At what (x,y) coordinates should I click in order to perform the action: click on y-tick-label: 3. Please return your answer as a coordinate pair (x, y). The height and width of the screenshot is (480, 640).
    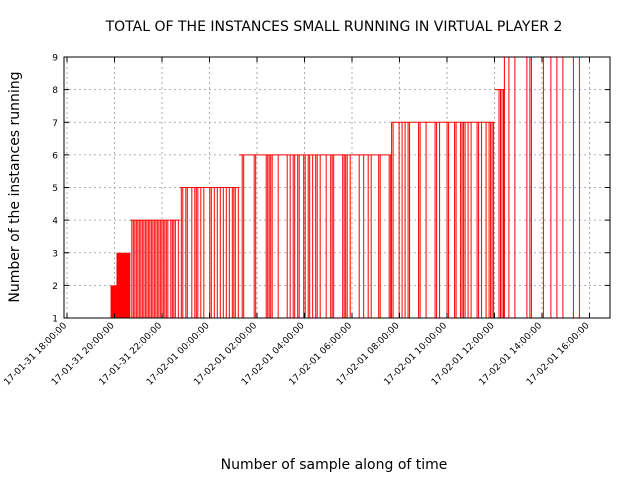
    Looking at the image, I should click on (55, 254).